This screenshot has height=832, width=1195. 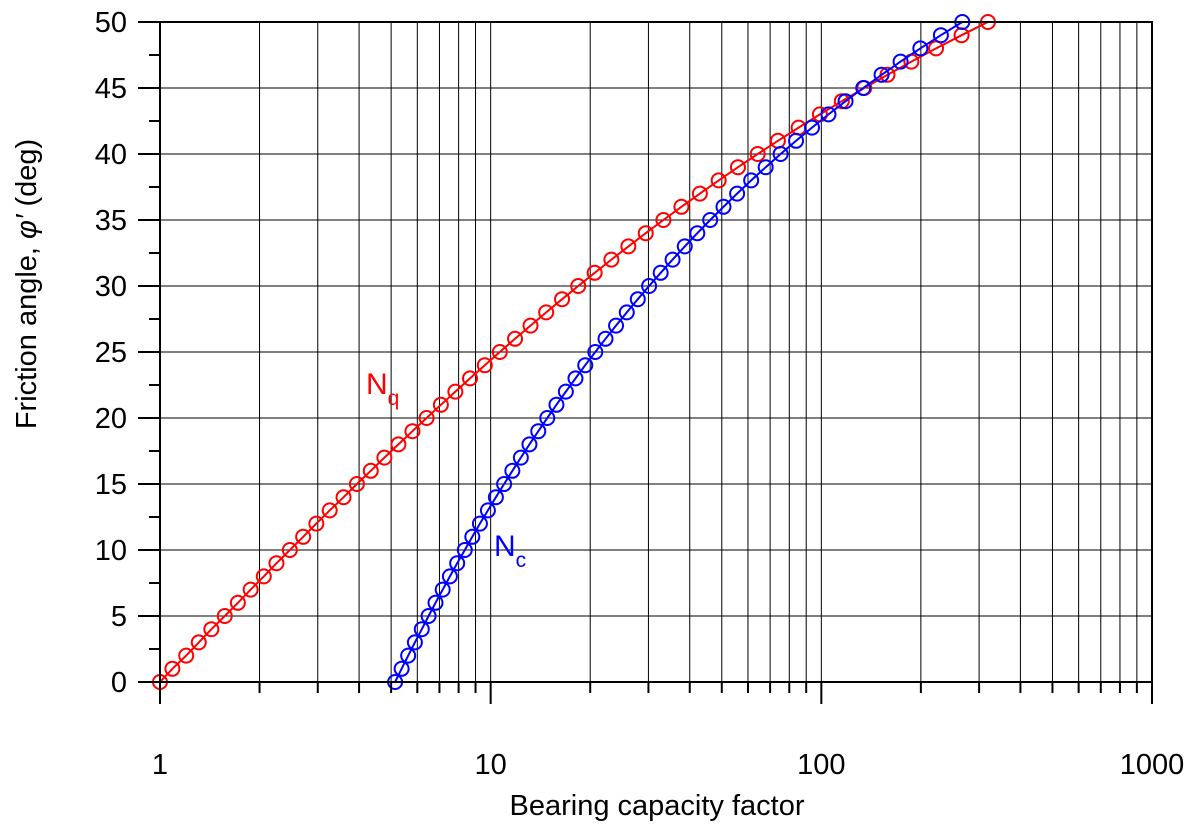 I want to click on y-axis-title: Friction angle, φ′ (deg), so click(x=27, y=284).